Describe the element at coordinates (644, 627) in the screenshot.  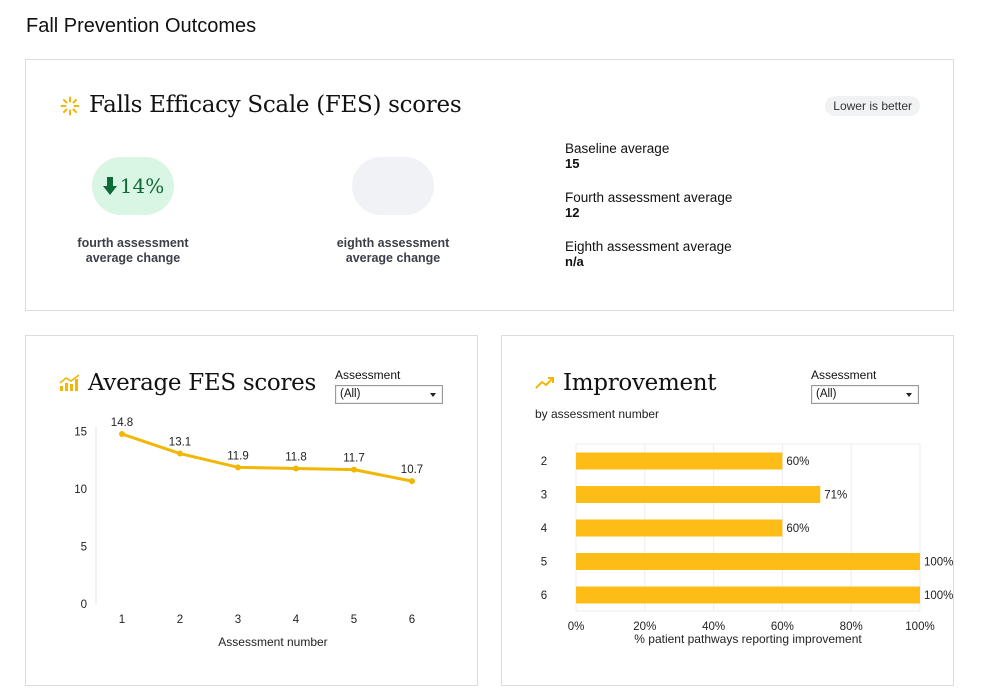
I see `x-tick-label: 20%` at that location.